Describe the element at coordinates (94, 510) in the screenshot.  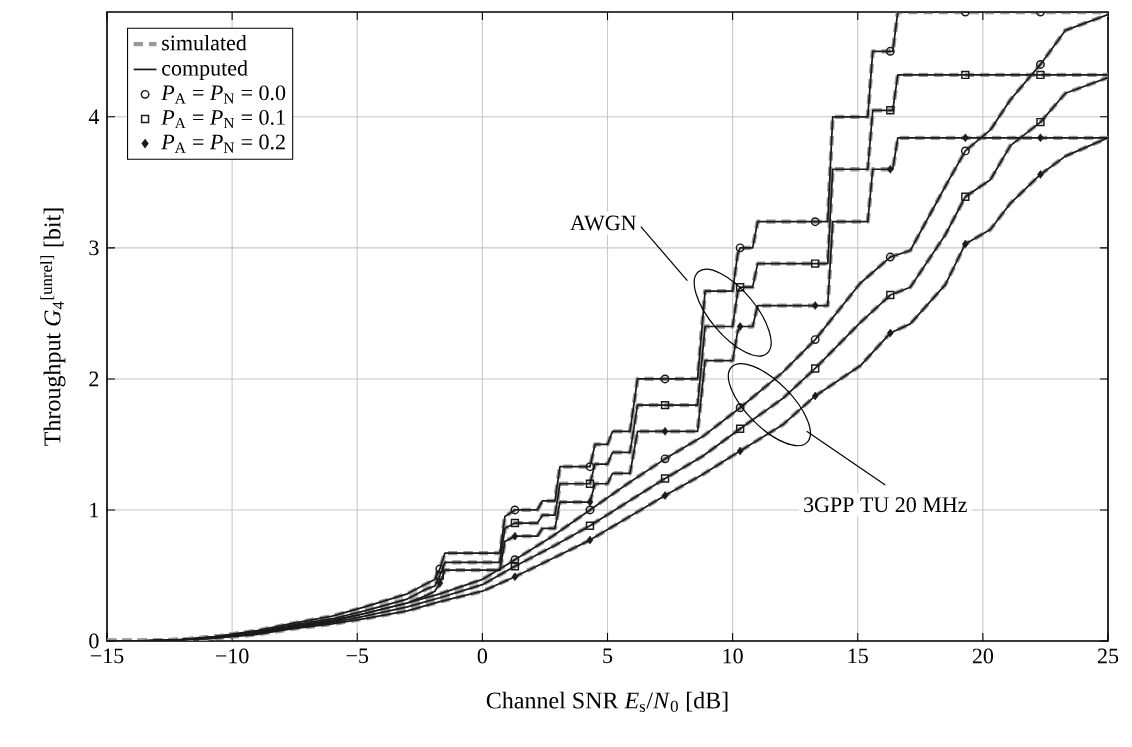
I see `y-tick-label: 1` at that location.